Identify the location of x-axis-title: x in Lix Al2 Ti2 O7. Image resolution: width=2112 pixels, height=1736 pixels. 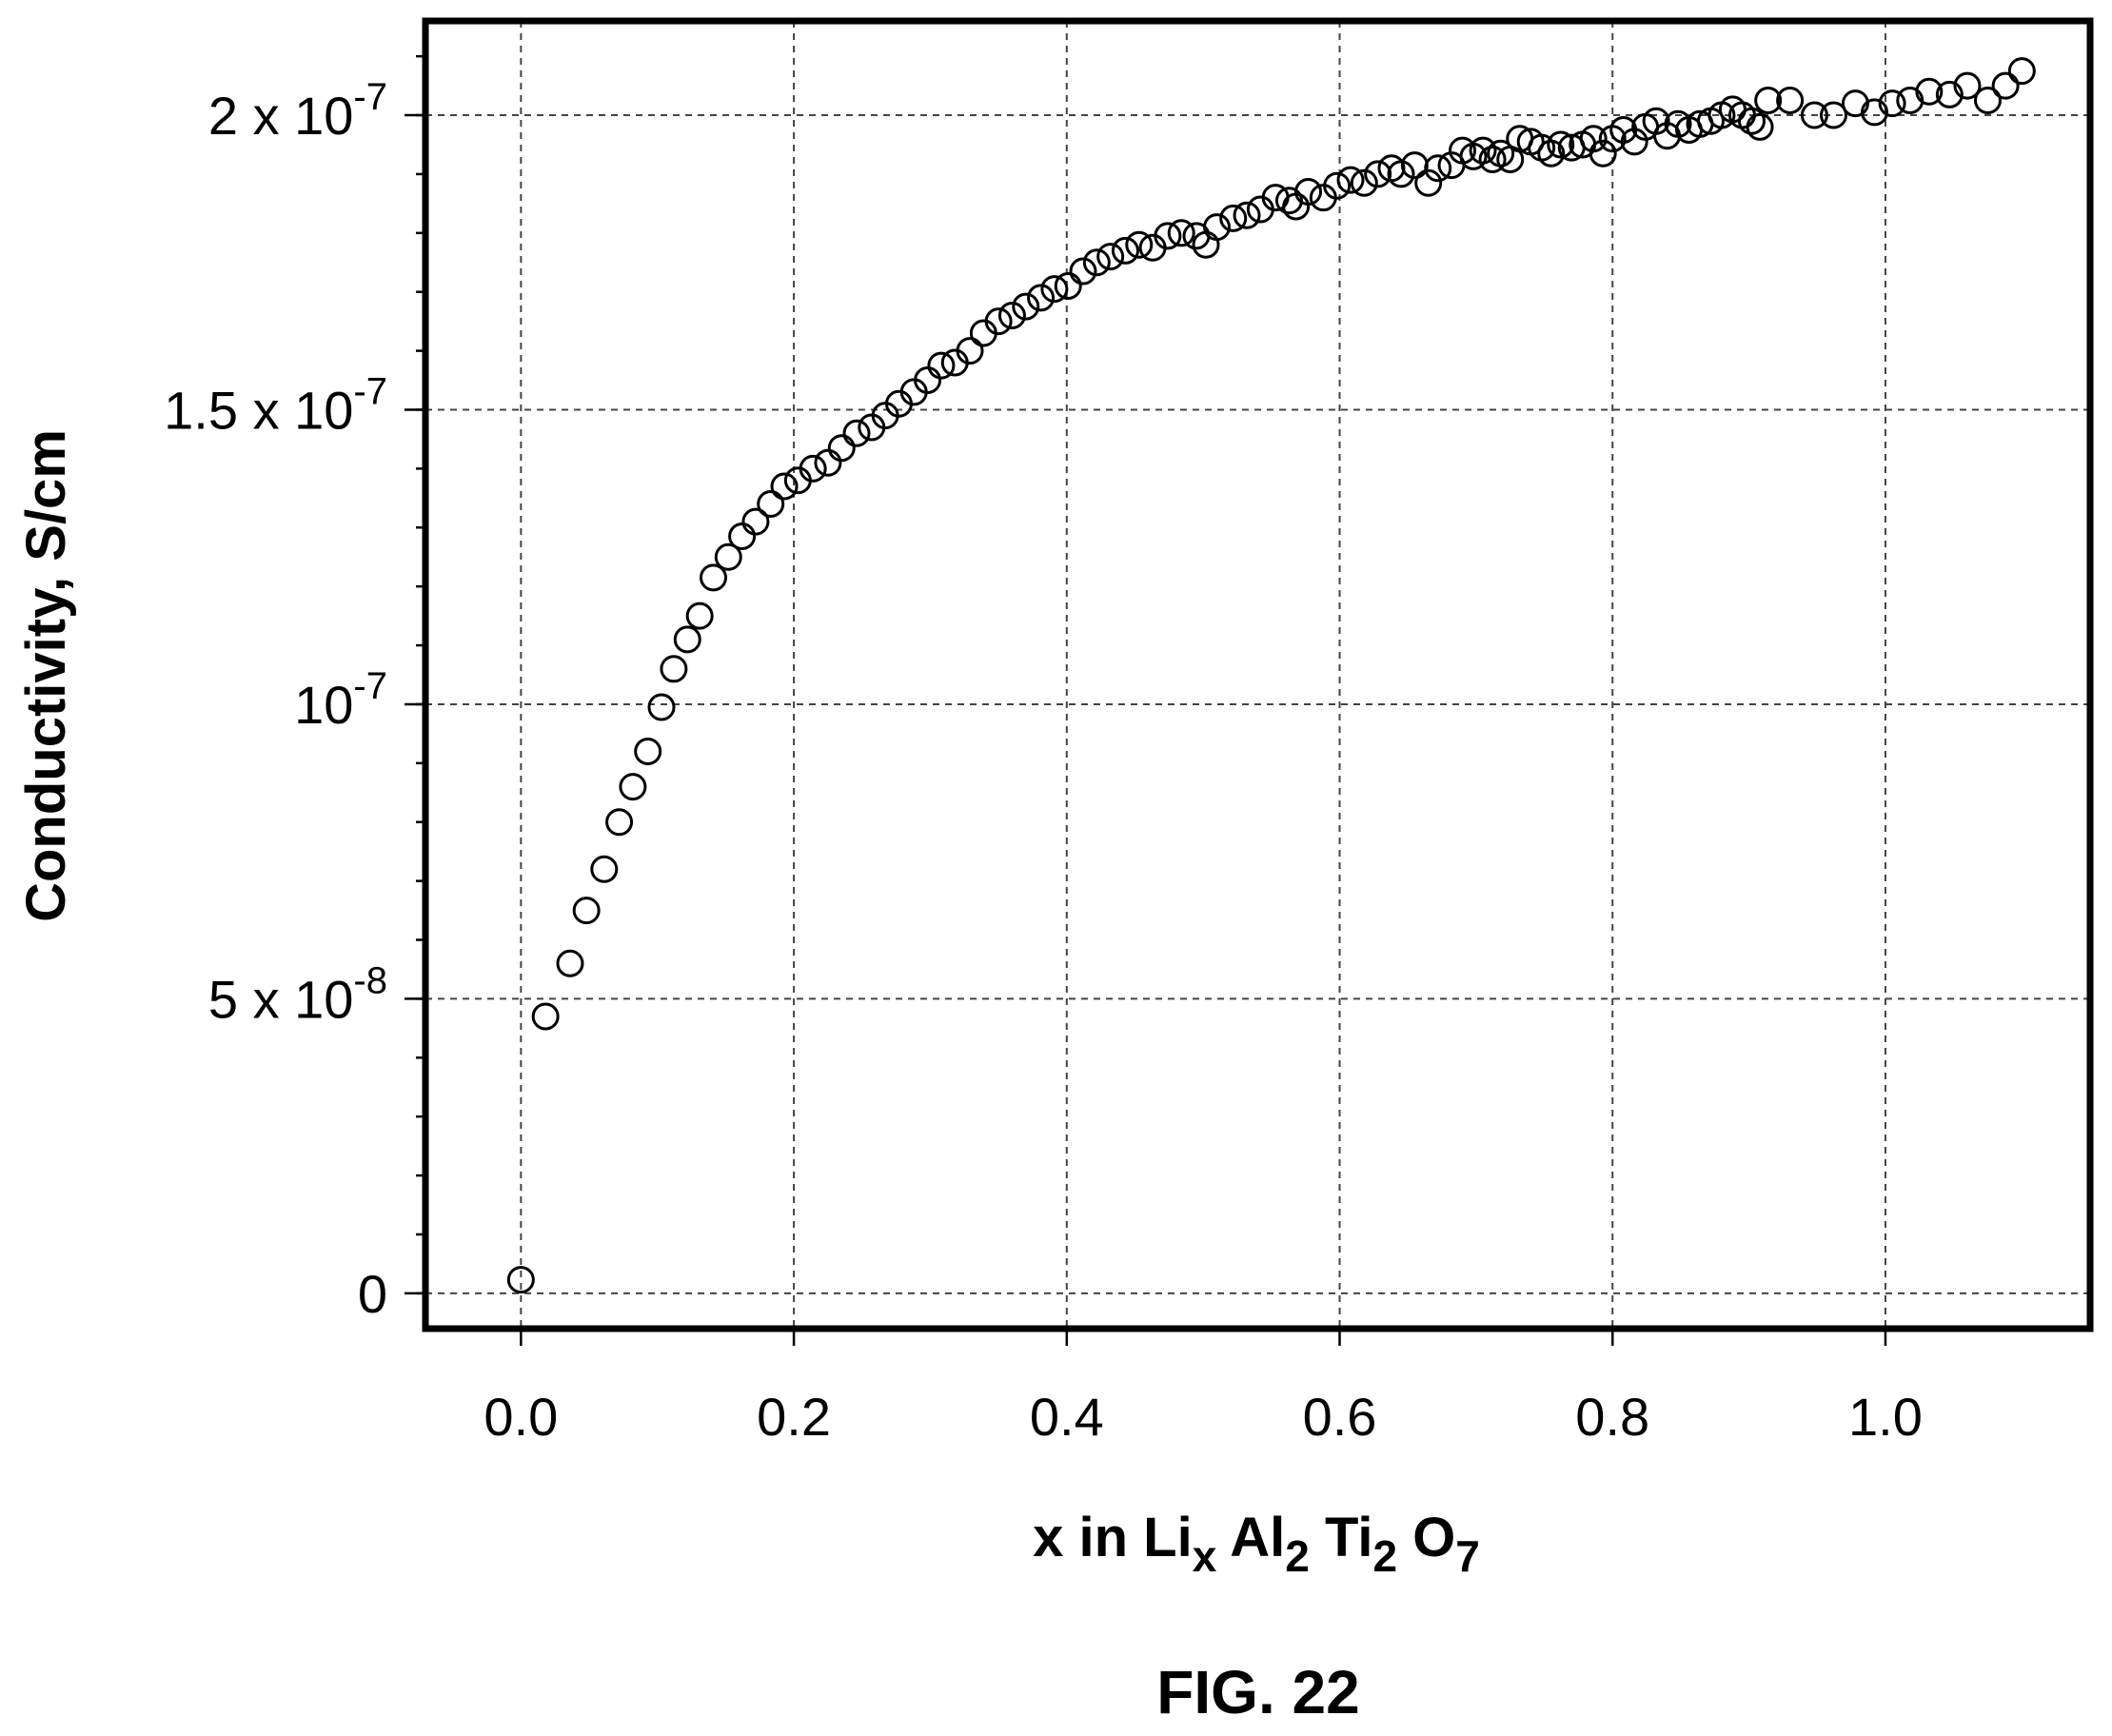
(1256, 1544).